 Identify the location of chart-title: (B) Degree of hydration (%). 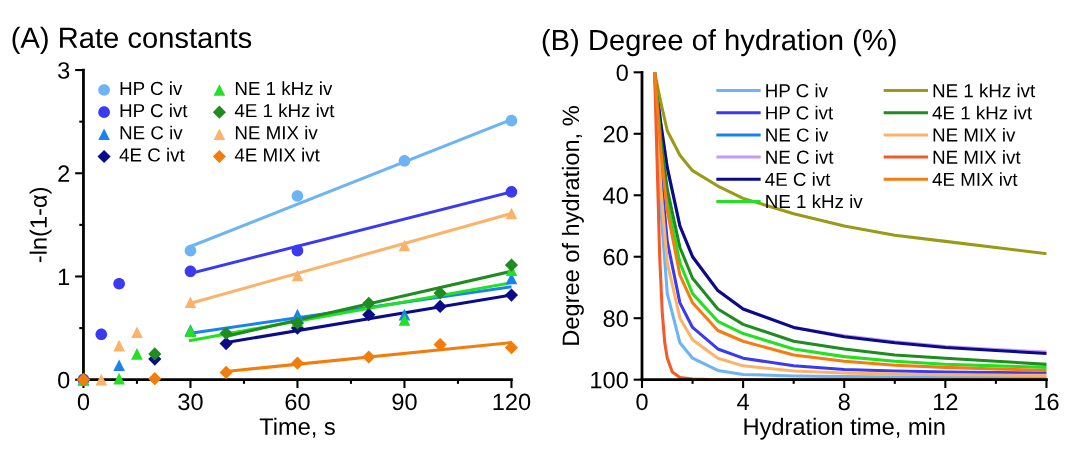
(719, 42).